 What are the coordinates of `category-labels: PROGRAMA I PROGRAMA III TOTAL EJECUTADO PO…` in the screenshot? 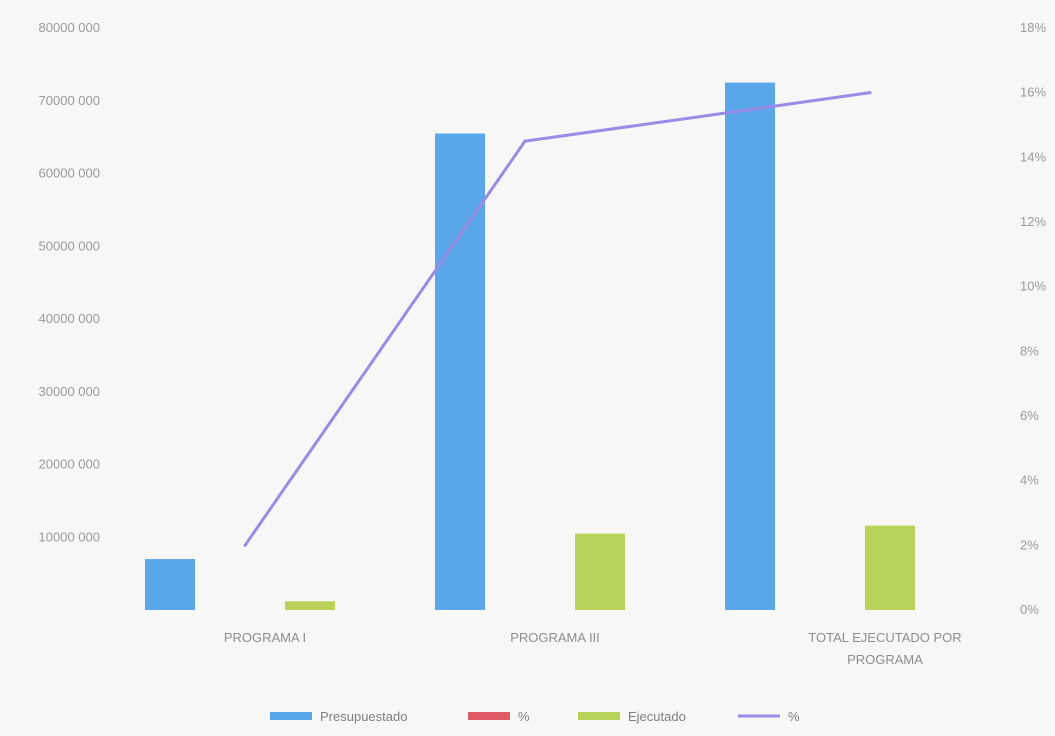 It's located at (593, 648).